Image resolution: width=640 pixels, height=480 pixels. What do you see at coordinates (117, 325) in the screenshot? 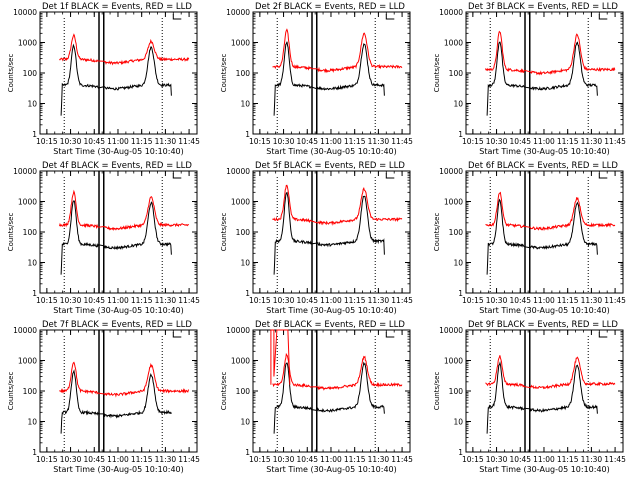
I see `panel-title: Det 7f BLACK = Events, RED = LLD` at bounding box center [117, 325].